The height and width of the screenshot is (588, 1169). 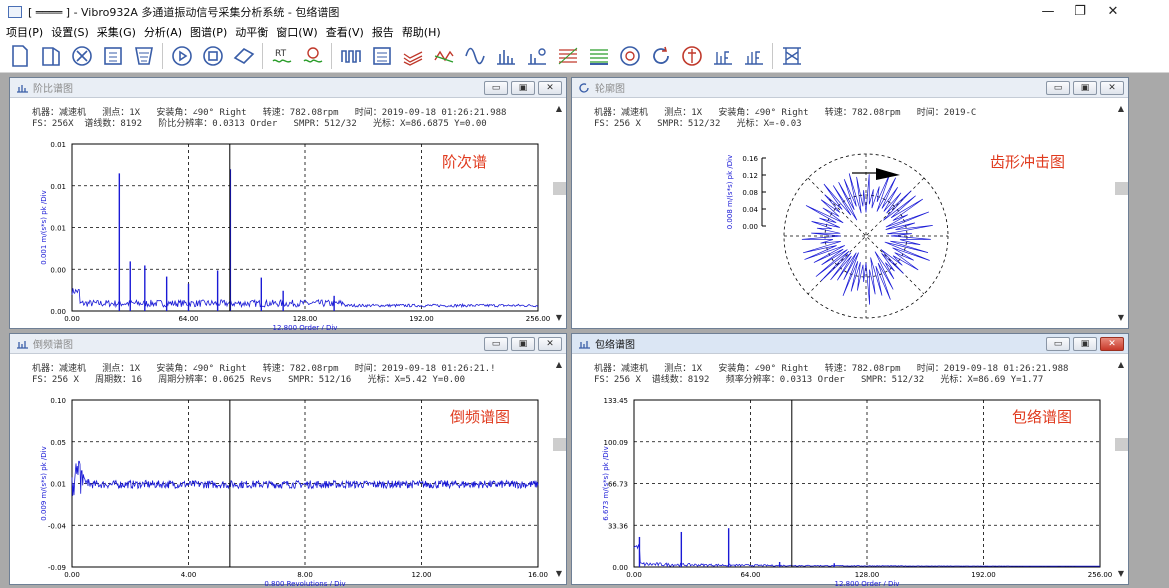 What do you see at coordinates (1080, 11) in the screenshot?
I see `restore-icon: ❐` at bounding box center [1080, 11].